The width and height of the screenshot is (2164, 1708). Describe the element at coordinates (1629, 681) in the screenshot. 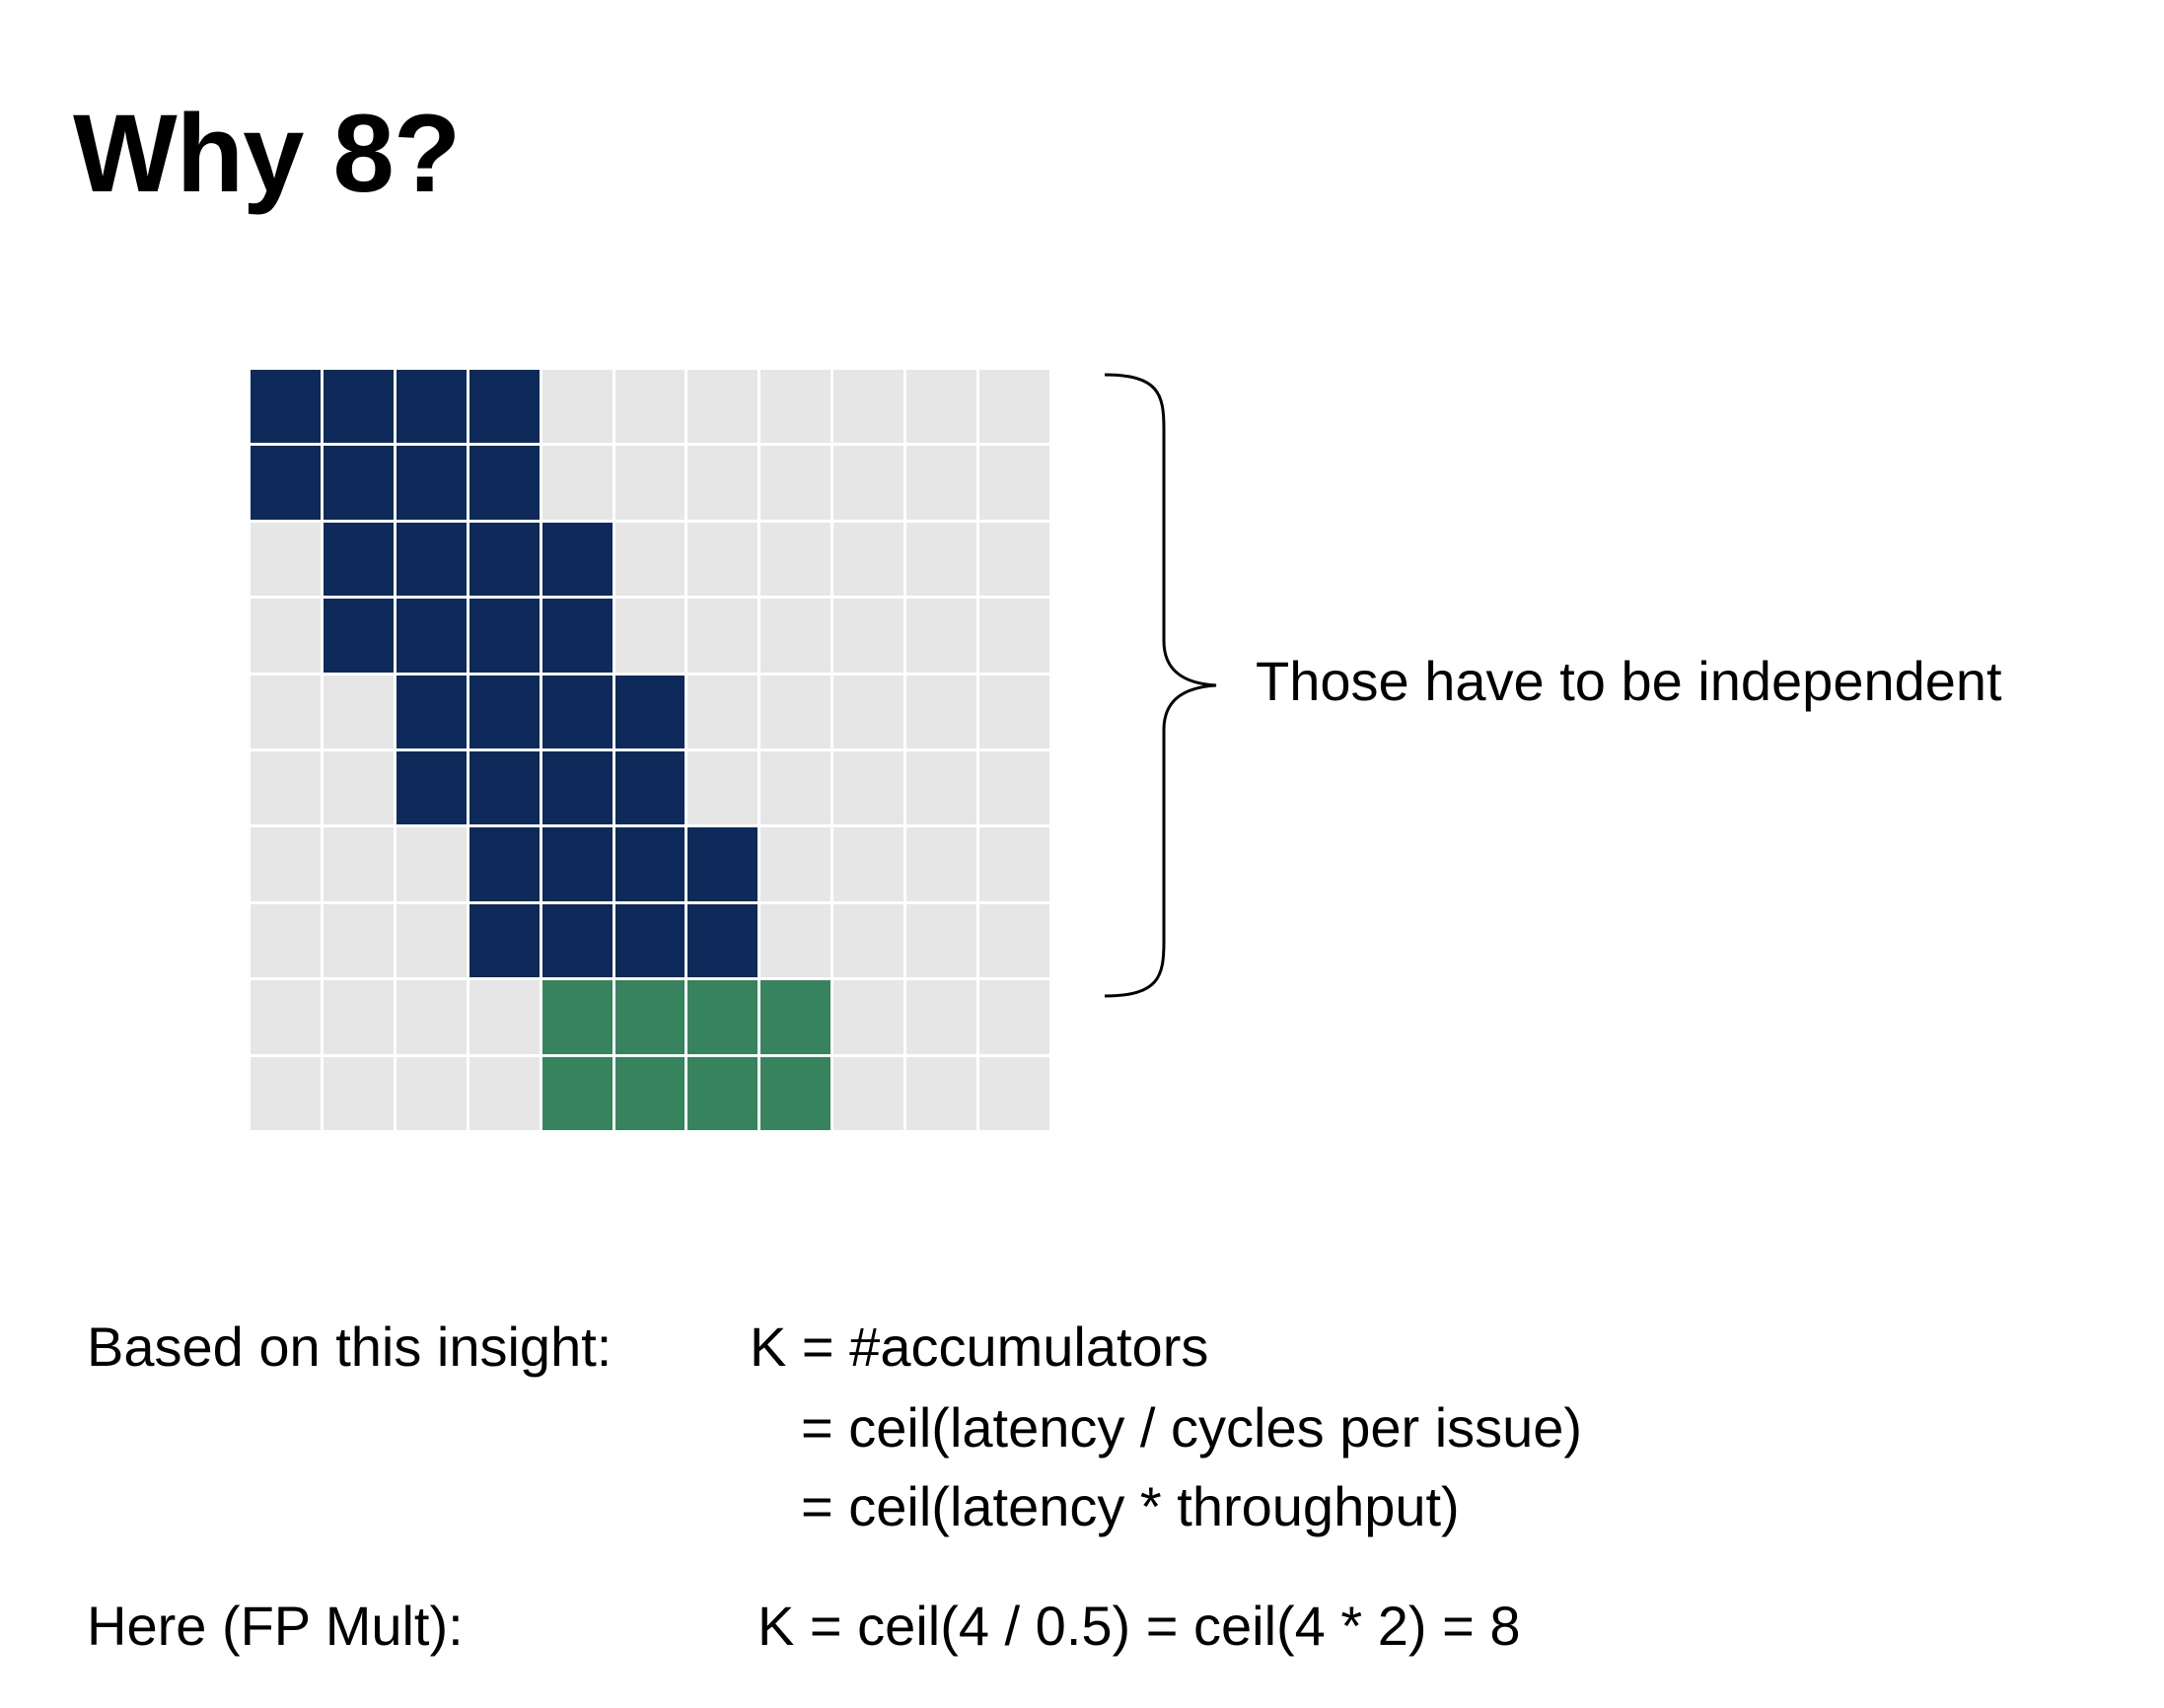

I see `brace-label: Those have to be independent` at that location.